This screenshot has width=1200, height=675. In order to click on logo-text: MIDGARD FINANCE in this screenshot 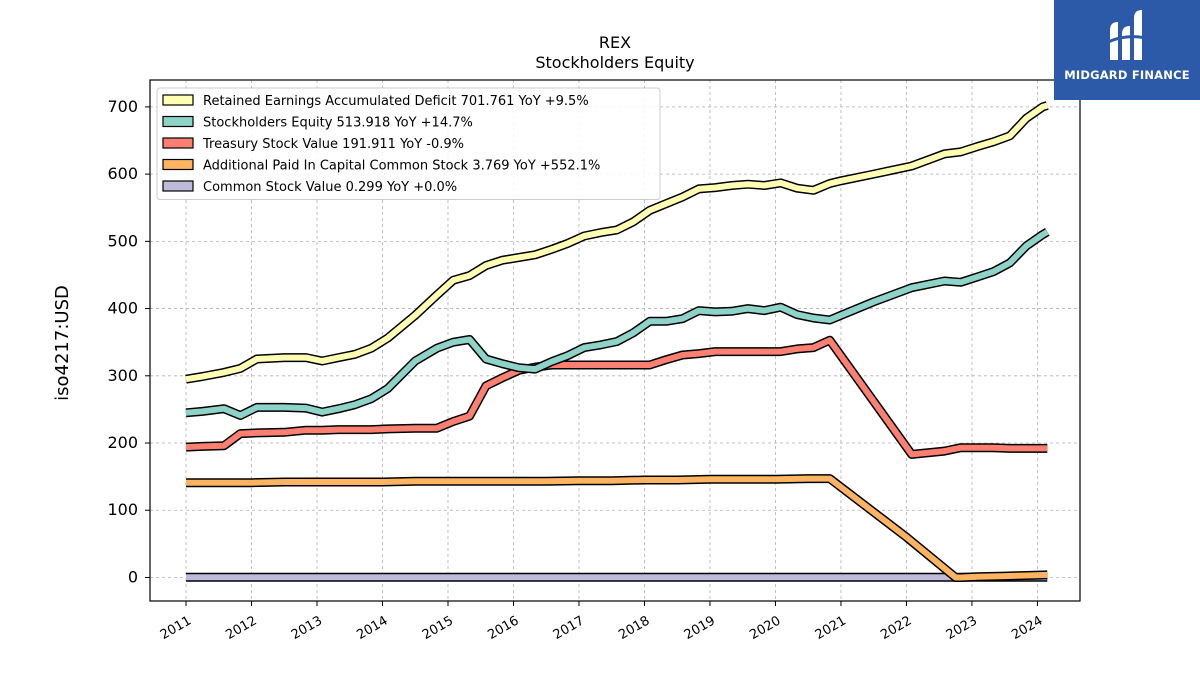, I will do `click(1127, 75)`.